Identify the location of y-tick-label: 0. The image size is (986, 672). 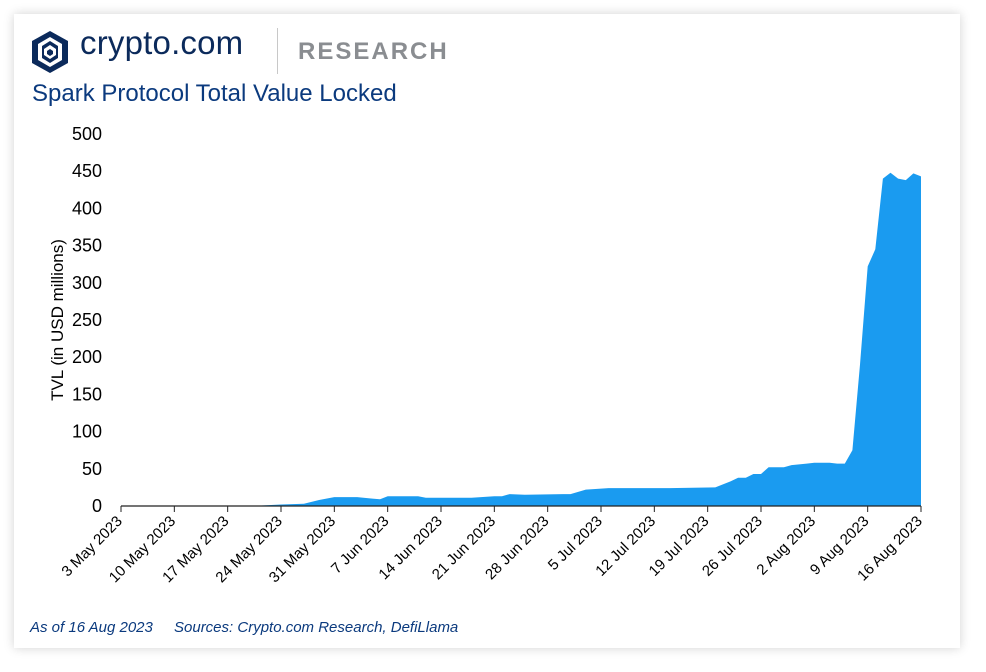
(97, 506).